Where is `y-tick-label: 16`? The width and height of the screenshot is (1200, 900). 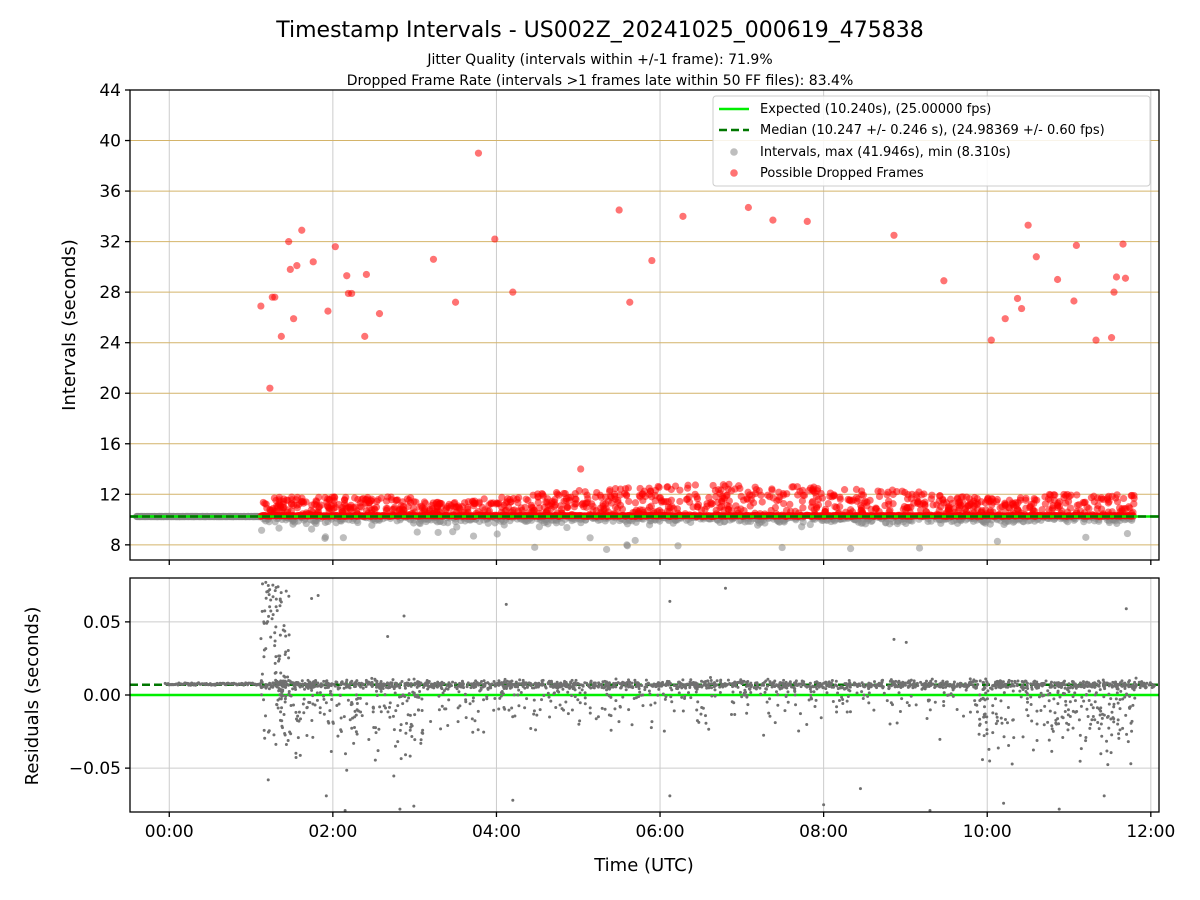
y-tick-label: 16 is located at coordinates (110, 445).